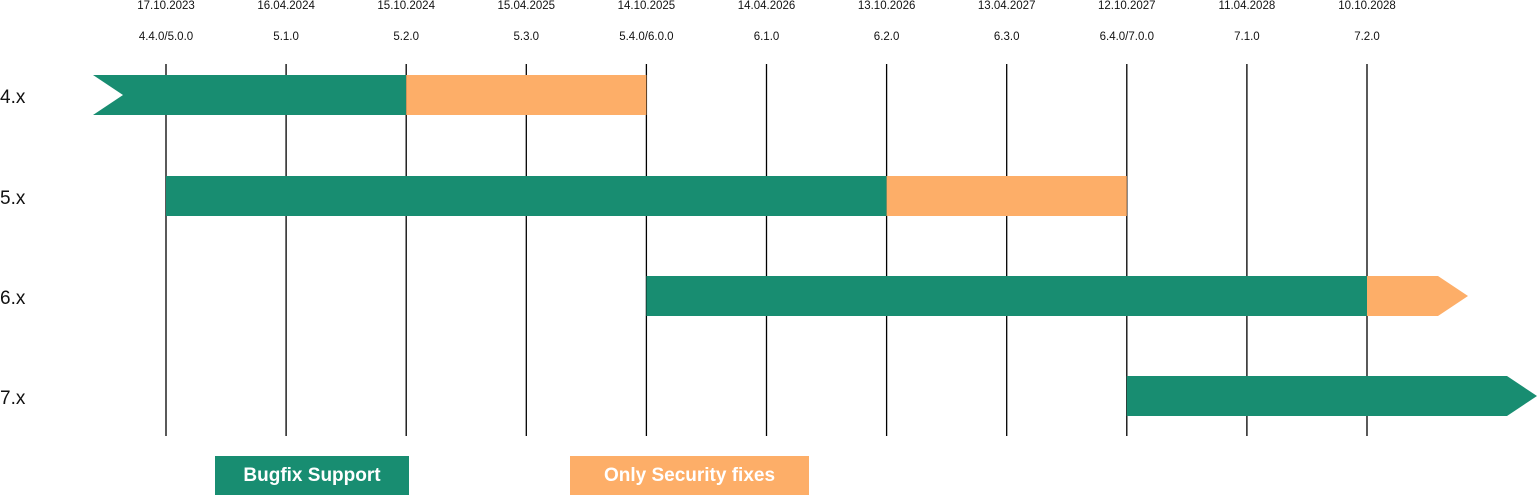 The height and width of the screenshot is (497, 1538). Describe the element at coordinates (887, 37) in the screenshot. I see `column-version-label: 6.2.0` at that location.